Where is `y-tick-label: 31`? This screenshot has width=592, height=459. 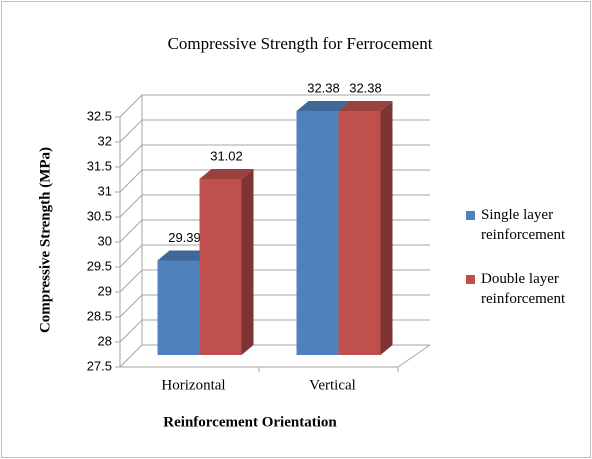 y-tick-label: 31 is located at coordinates (105, 190).